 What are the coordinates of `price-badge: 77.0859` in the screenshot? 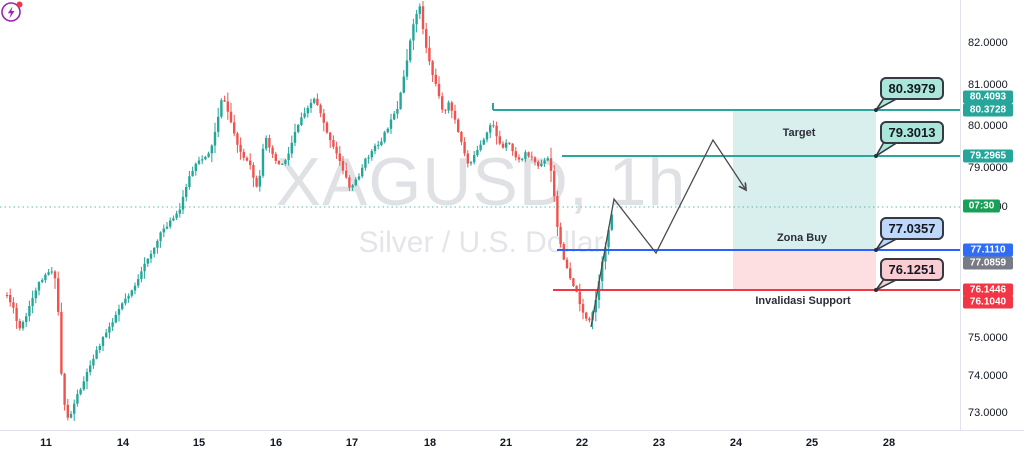 It's located at (988, 263).